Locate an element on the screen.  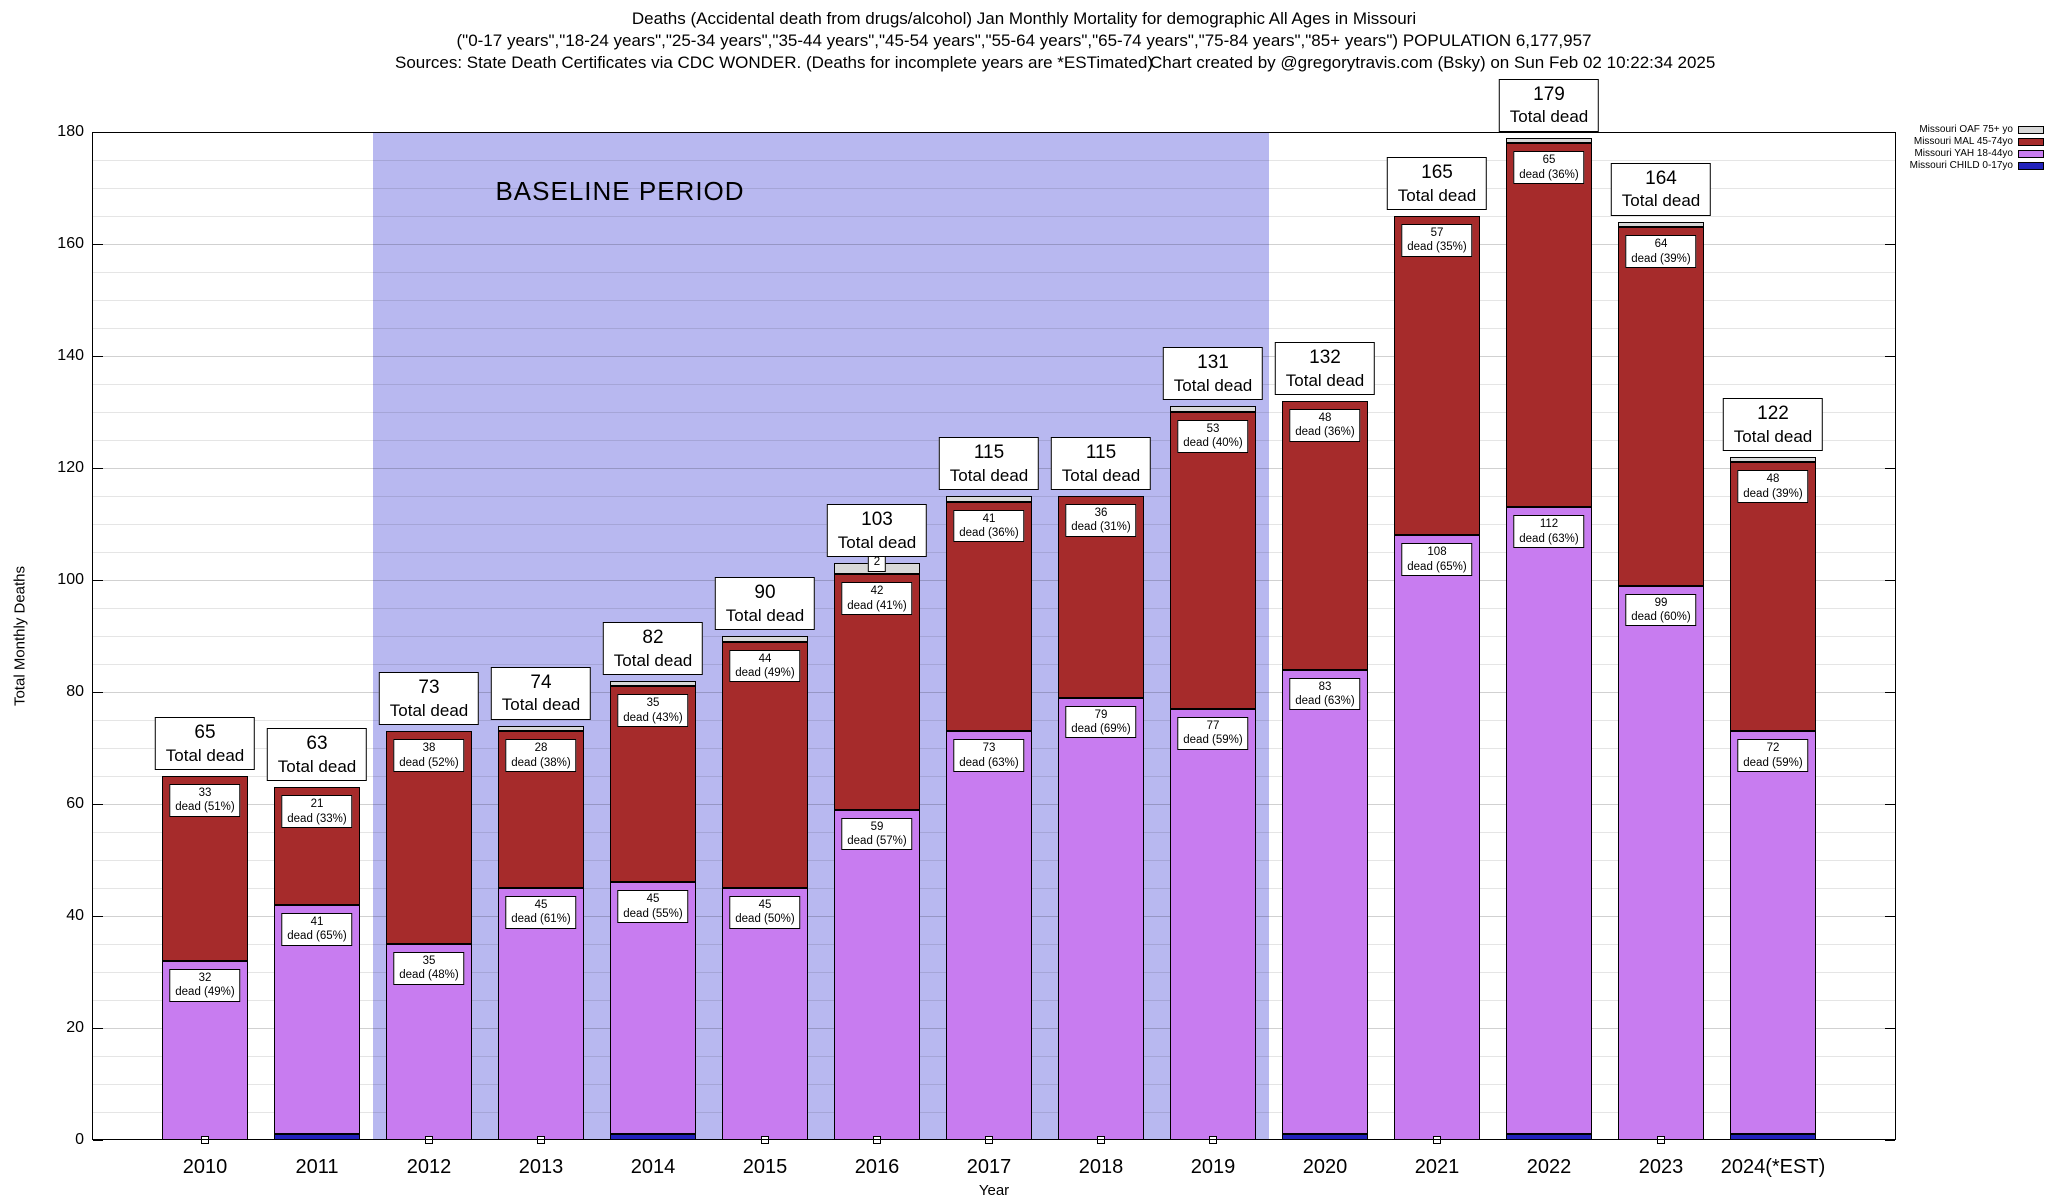
bar-segment-yah-2016 is located at coordinates (877, 974).